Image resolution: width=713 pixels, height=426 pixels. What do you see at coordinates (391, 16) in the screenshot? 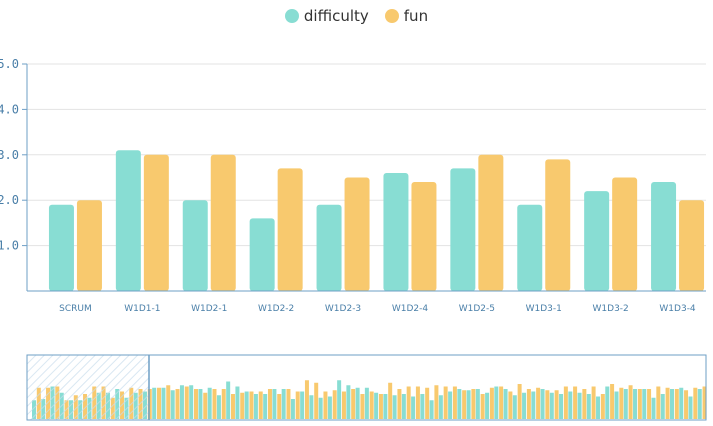
I see `legend-swatch-fun` at bounding box center [391, 16].